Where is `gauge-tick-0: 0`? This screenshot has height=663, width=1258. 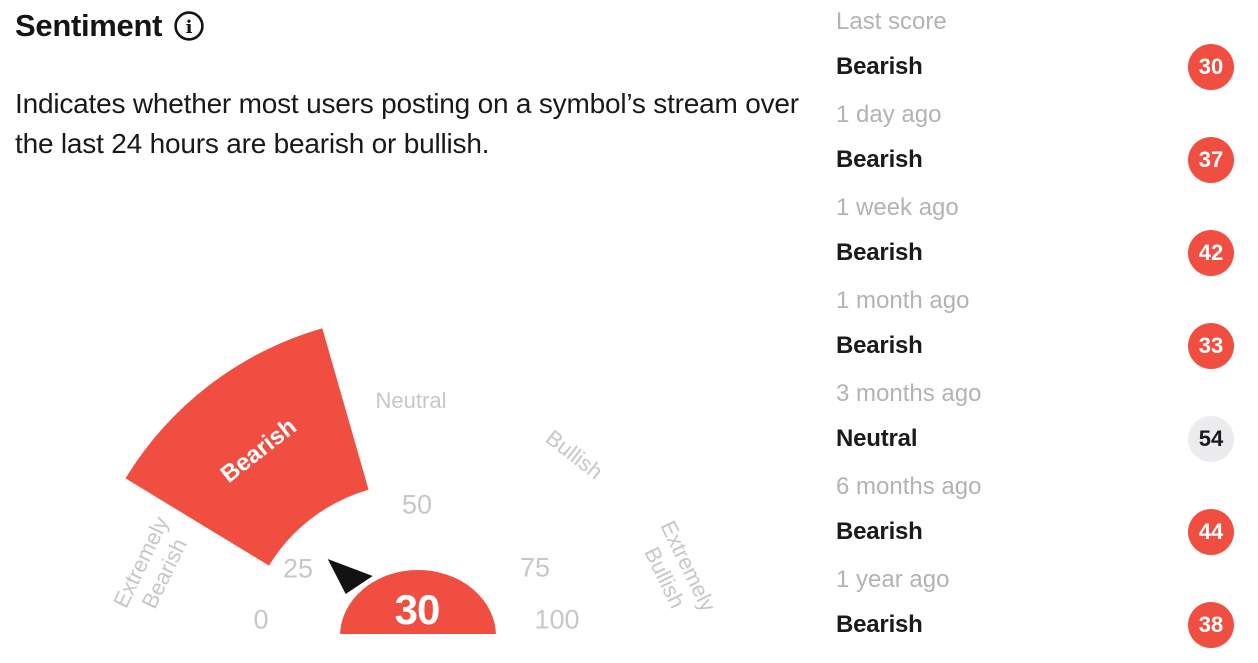 gauge-tick-0: 0 is located at coordinates (261, 619).